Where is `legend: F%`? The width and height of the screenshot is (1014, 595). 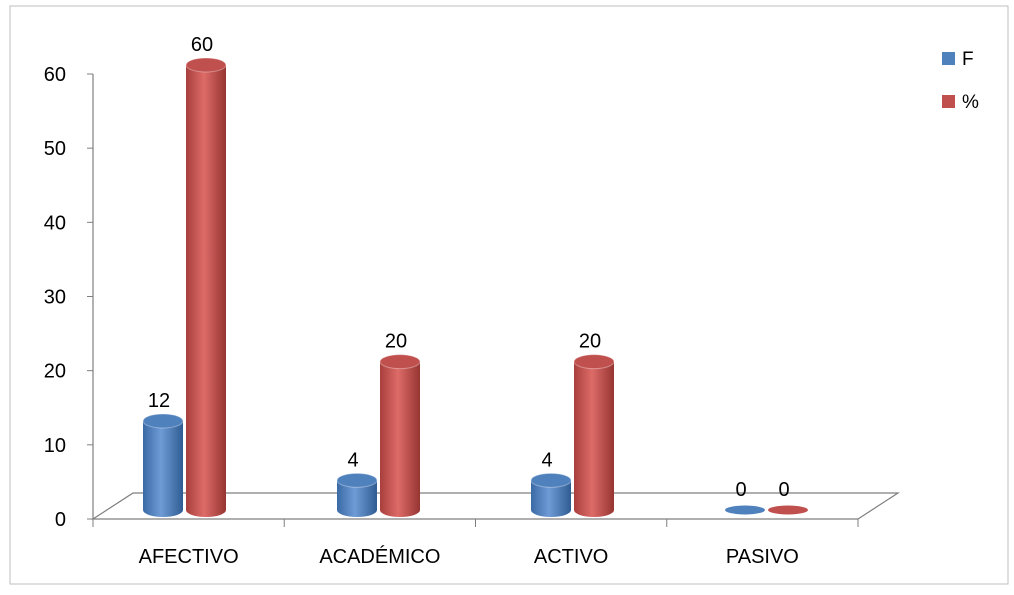
legend: F% is located at coordinates (960, 81).